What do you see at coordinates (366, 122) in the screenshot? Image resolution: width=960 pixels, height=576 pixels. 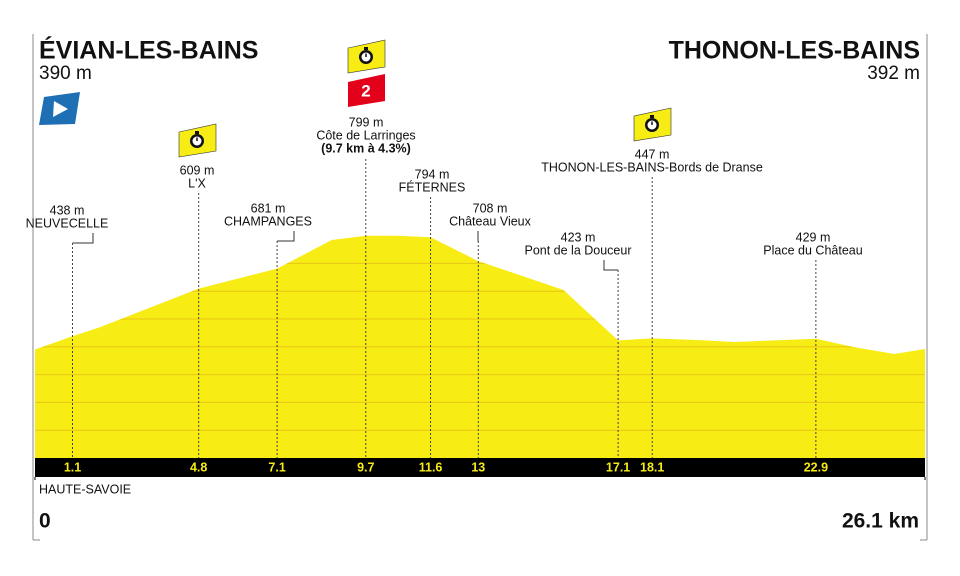 I see `waypoint-altitude: 799 m` at bounding box center [366, 122].